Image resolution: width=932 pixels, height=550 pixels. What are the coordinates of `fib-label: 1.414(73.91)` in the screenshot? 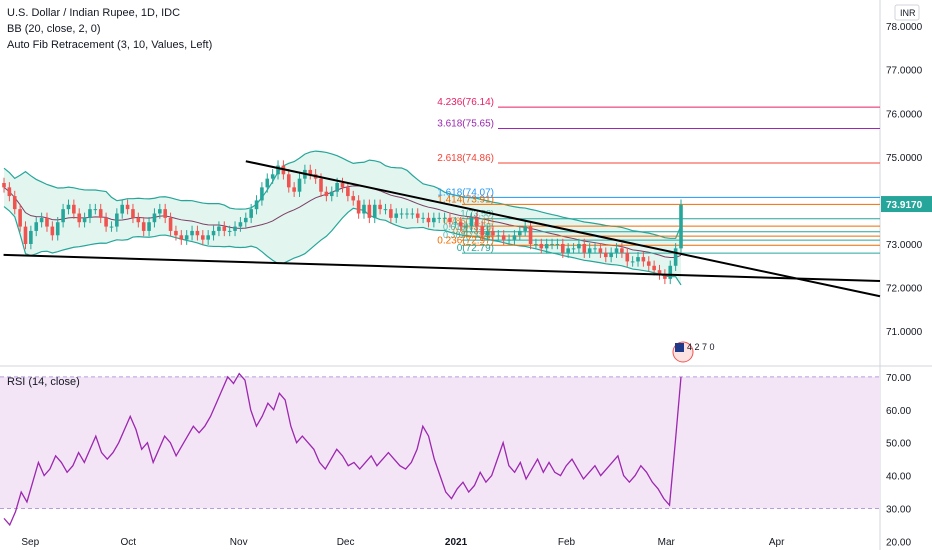 It's located at (465, 199).